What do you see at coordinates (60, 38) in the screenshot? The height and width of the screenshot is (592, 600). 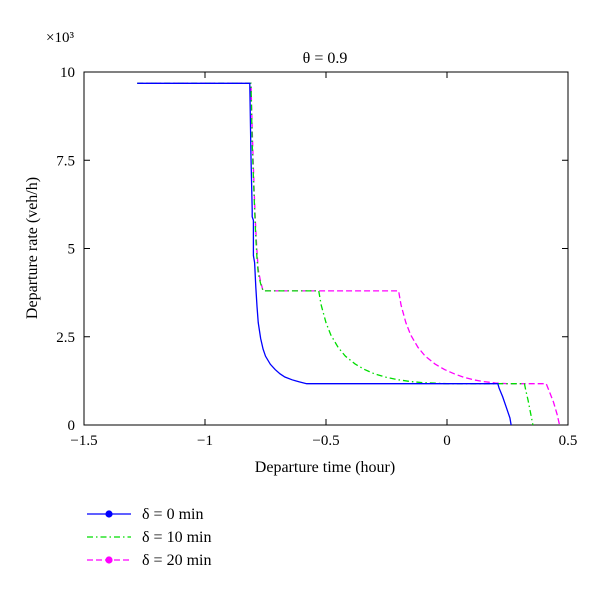 I see `y-axis-multiplier-label: ×10³` at bounding box center [60, 38].